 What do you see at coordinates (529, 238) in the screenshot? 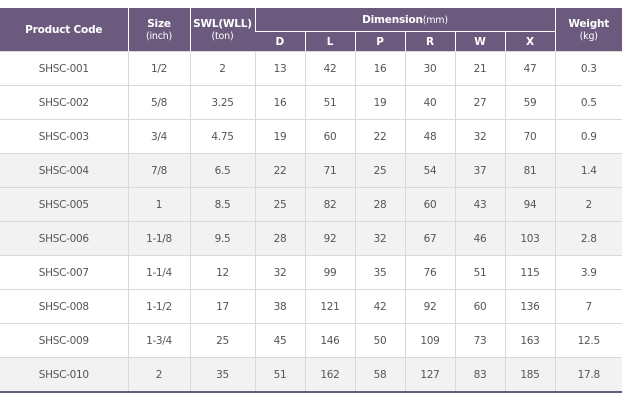
I see `cell-x: 103` at bounding box center [529, 238].